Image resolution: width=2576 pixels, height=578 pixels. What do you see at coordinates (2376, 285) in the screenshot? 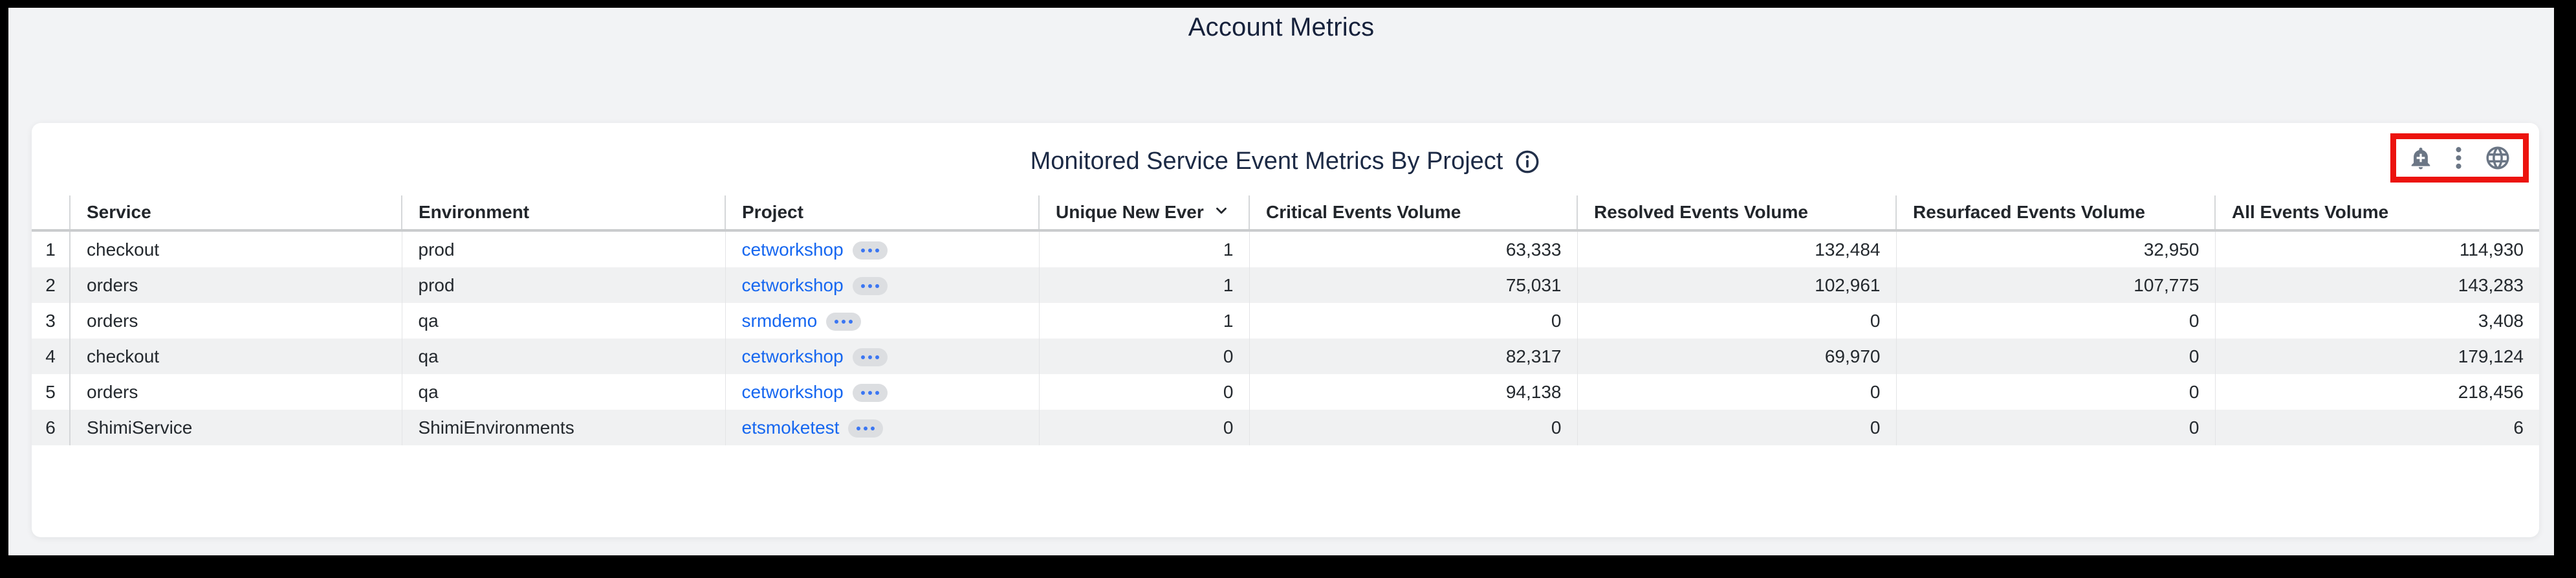
I see `cell-all-events: 143,283` at bounding box center [2376, 285].